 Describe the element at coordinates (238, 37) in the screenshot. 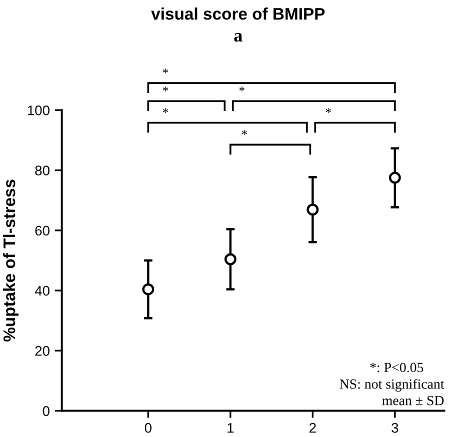

I see `chart-subtitle: a` at that location.